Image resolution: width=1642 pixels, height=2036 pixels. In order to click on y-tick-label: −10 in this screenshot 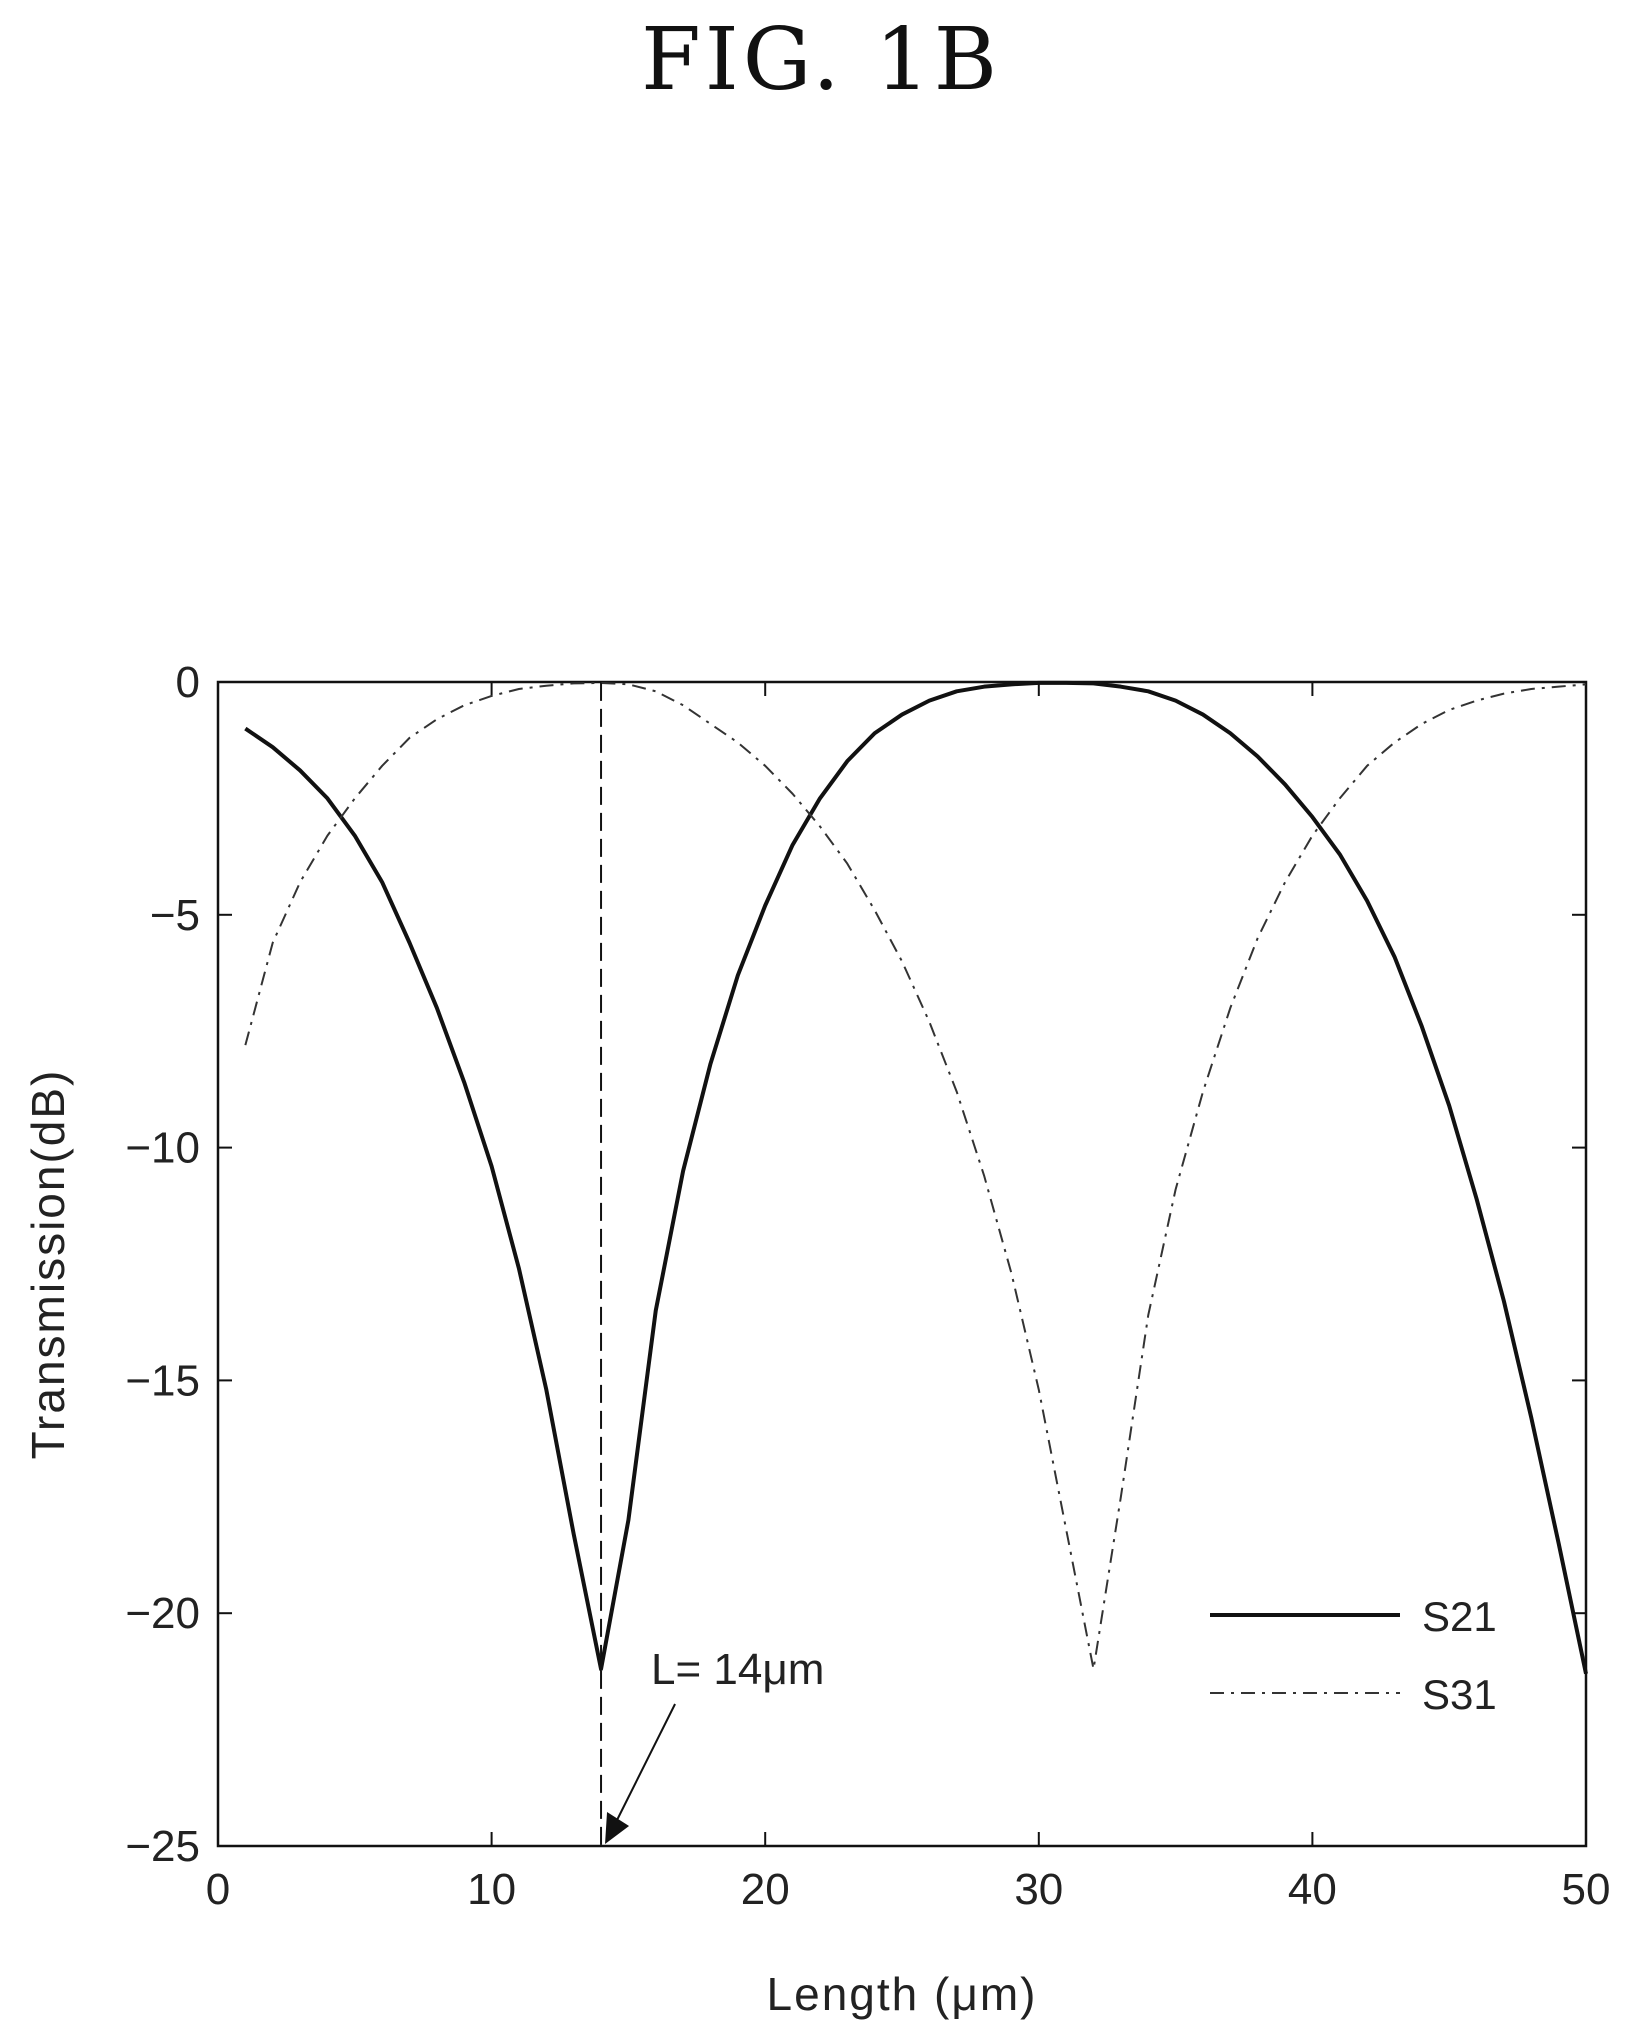, I will do `click(162, 1148)`.